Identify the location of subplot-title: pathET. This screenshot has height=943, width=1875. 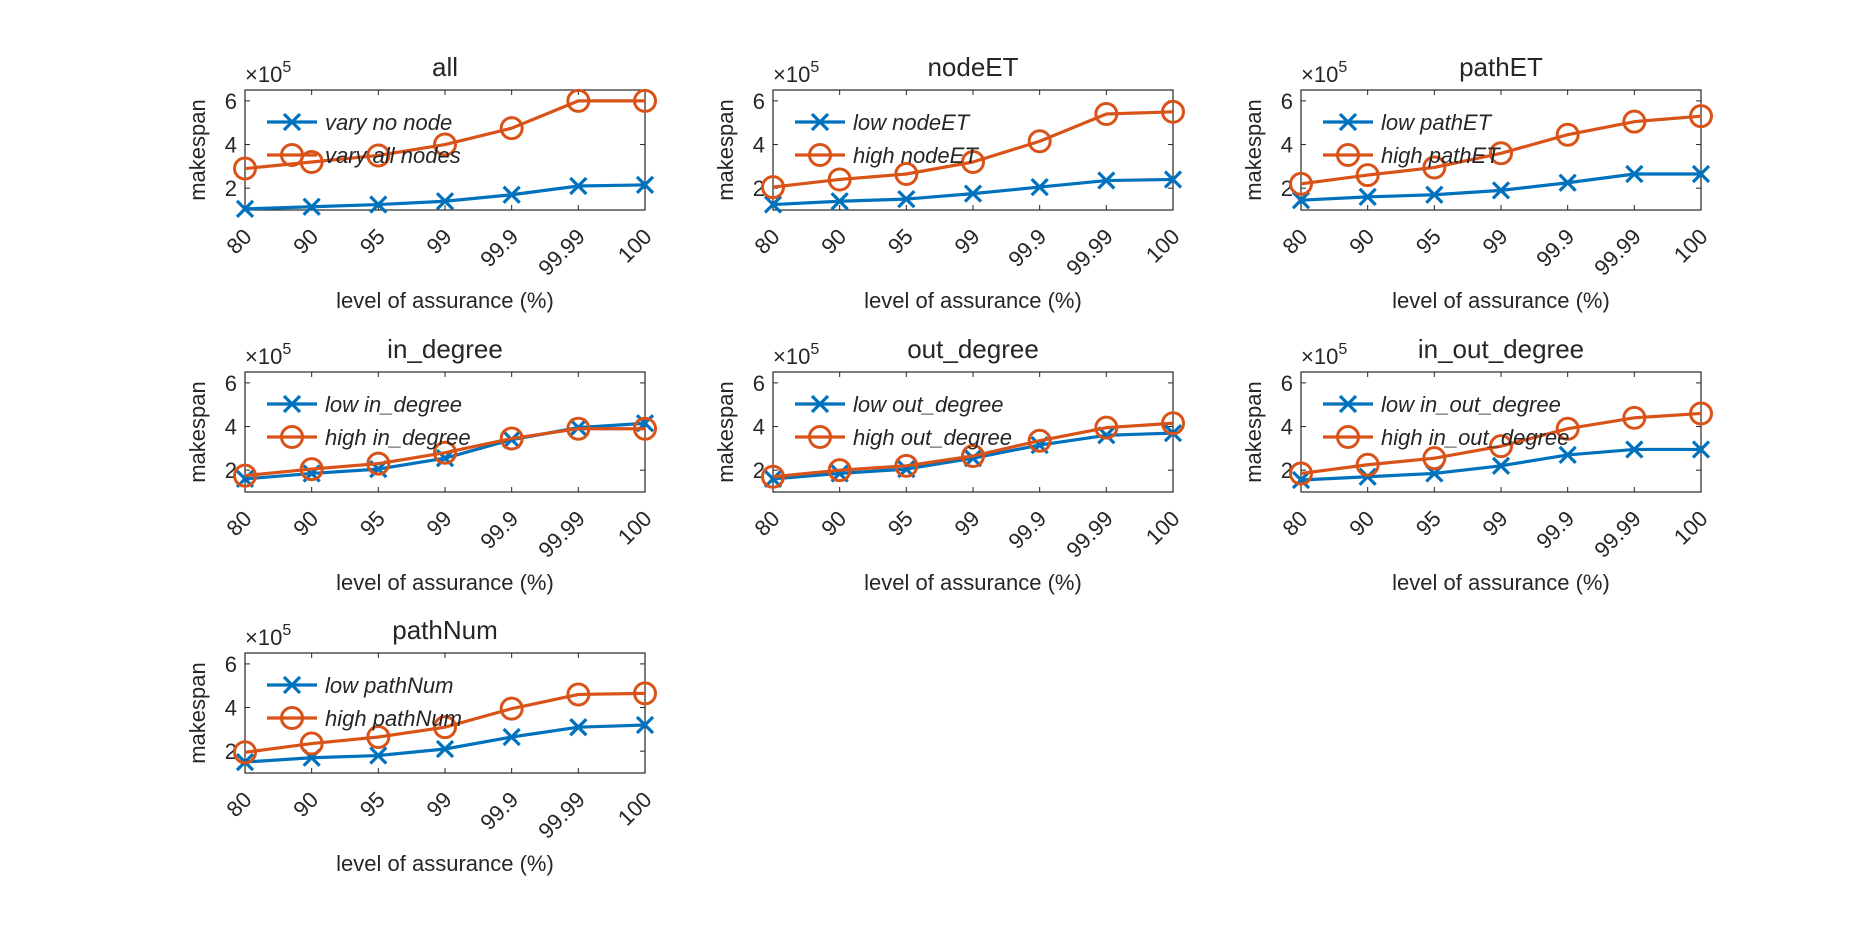
(1501, 67).